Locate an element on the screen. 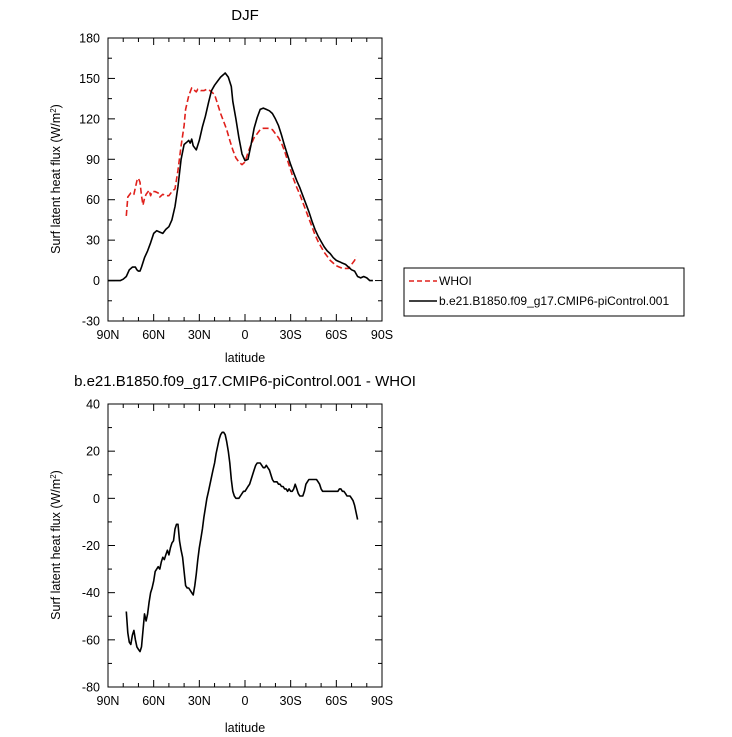  bottom-y-tick-label: 20 is located at coordinates (93, 452).